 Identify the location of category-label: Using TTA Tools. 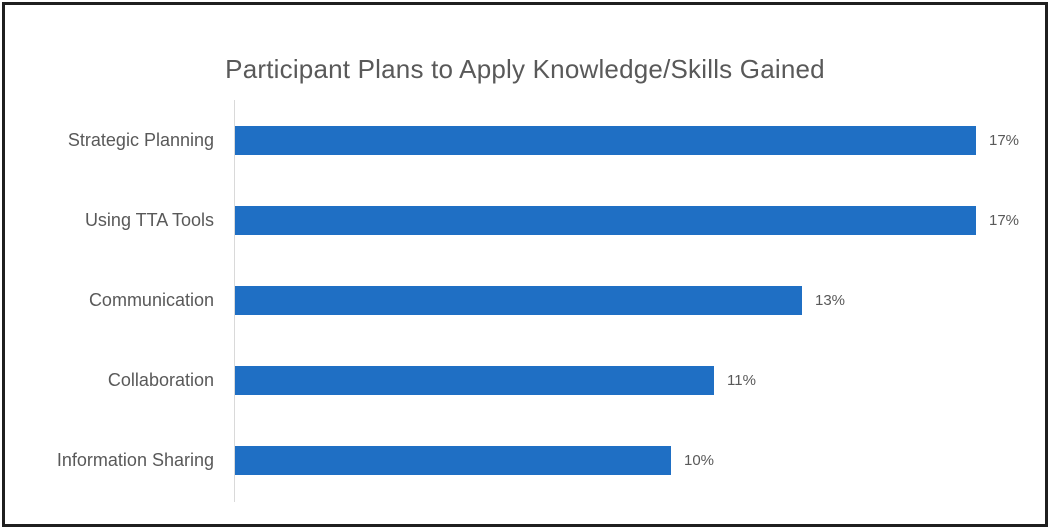
(149, 219).